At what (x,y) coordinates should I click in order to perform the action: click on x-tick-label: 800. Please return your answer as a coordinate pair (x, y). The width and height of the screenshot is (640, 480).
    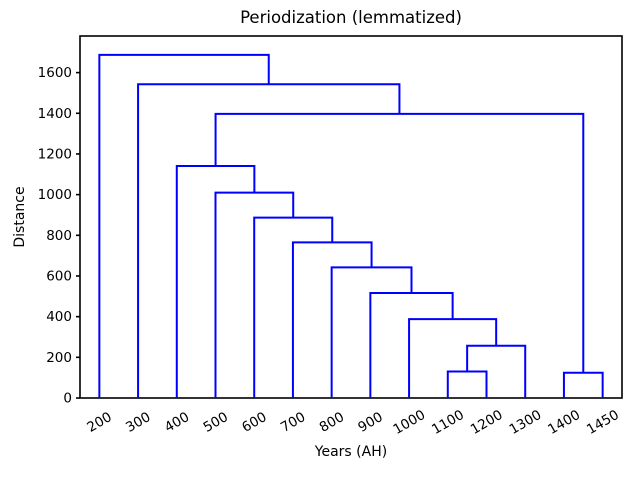
    Looking at the image, I should click on (332, 422).